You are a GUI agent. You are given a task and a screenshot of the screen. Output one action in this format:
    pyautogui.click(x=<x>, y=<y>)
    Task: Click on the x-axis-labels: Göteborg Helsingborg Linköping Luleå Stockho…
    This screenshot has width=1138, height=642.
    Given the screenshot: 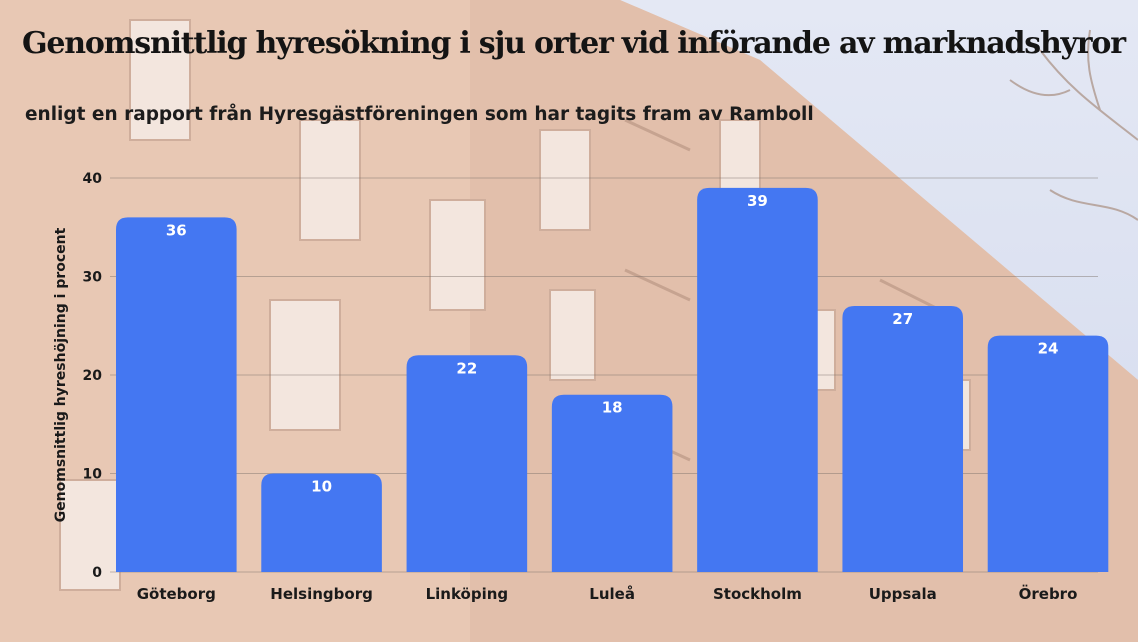 What is the action you would take?
    pyautogui.click(x=607, y=593)
    